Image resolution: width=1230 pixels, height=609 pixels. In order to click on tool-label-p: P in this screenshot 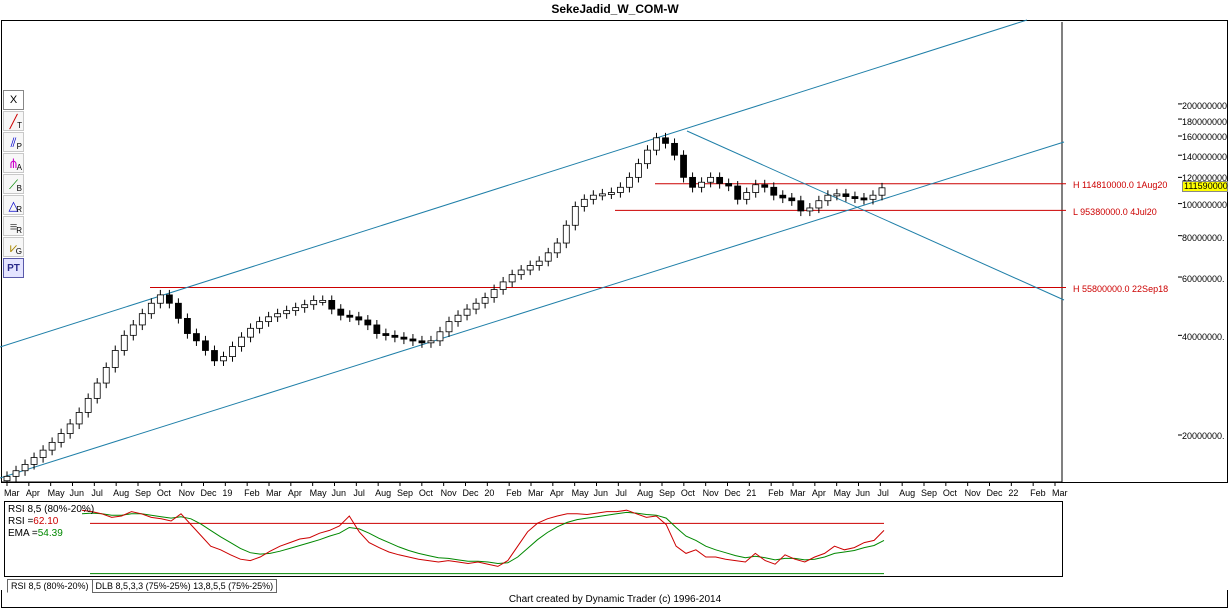, I will do `click(19, 146)`.